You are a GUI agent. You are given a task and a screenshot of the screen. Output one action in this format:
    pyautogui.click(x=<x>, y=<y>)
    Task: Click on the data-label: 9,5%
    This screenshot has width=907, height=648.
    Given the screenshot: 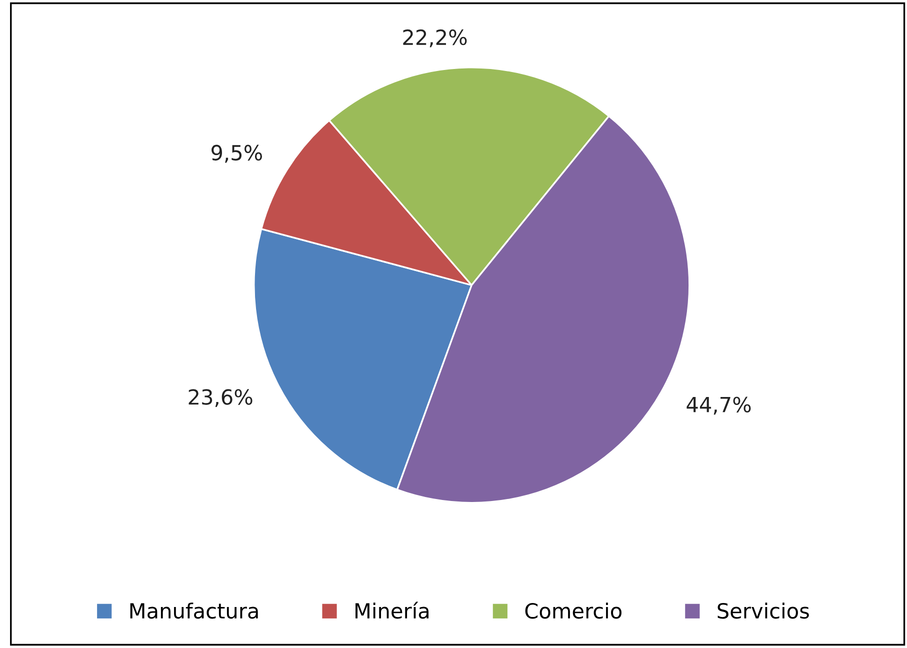 What is the action you would take?
    pyautogui.click(x=237, y=153)
    